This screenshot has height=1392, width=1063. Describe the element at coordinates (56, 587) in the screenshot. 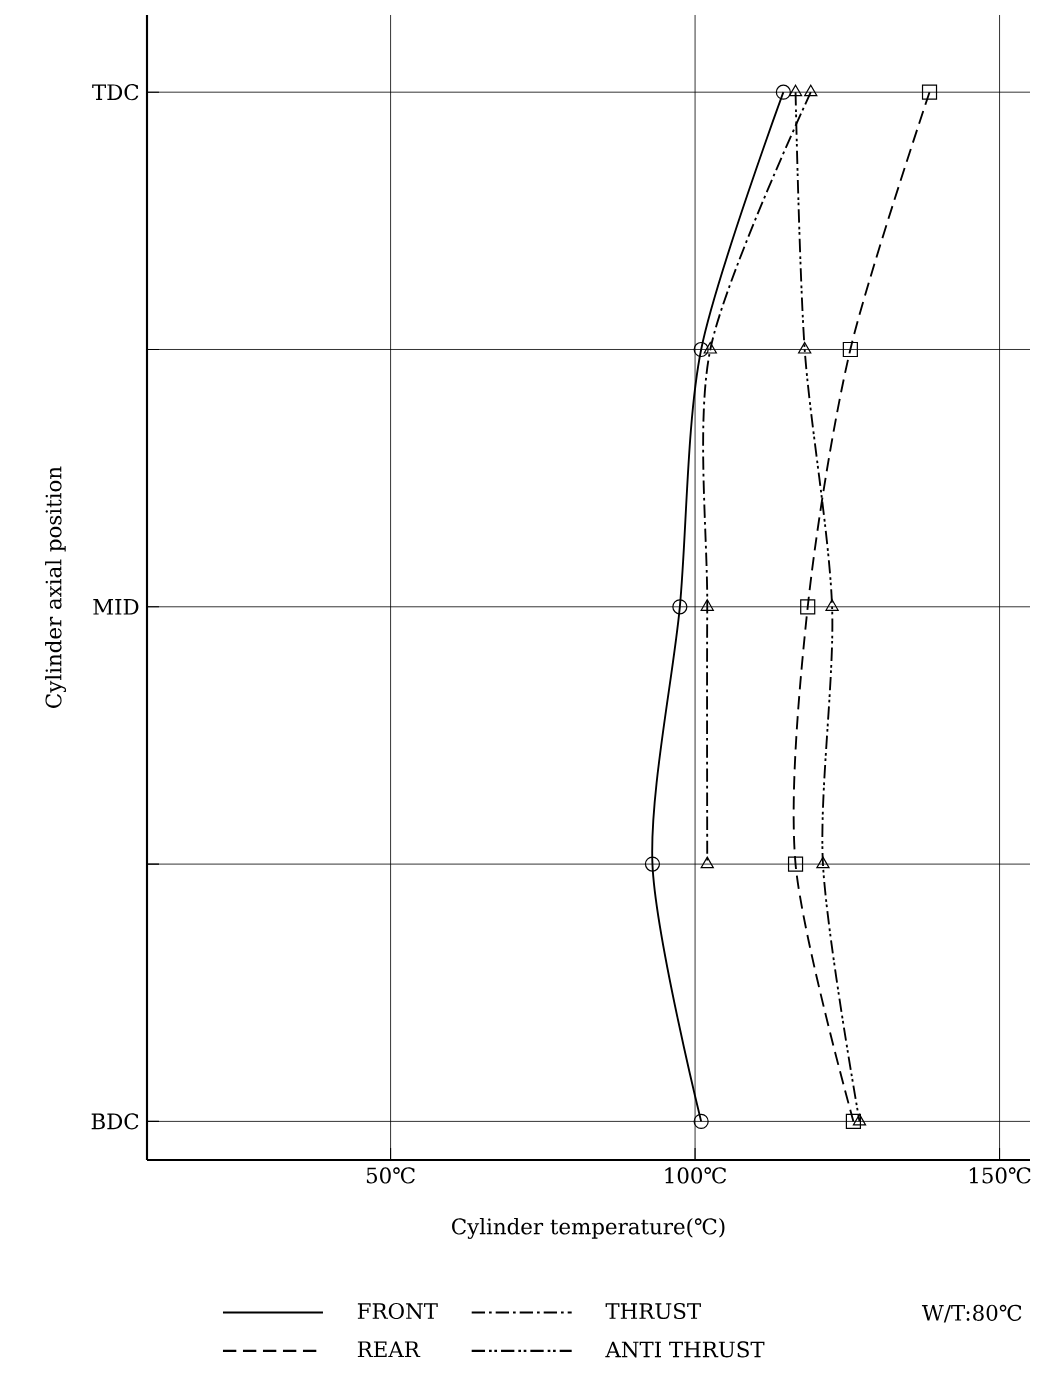

I see `y-axis-title: Cylinder axial position` at that location.